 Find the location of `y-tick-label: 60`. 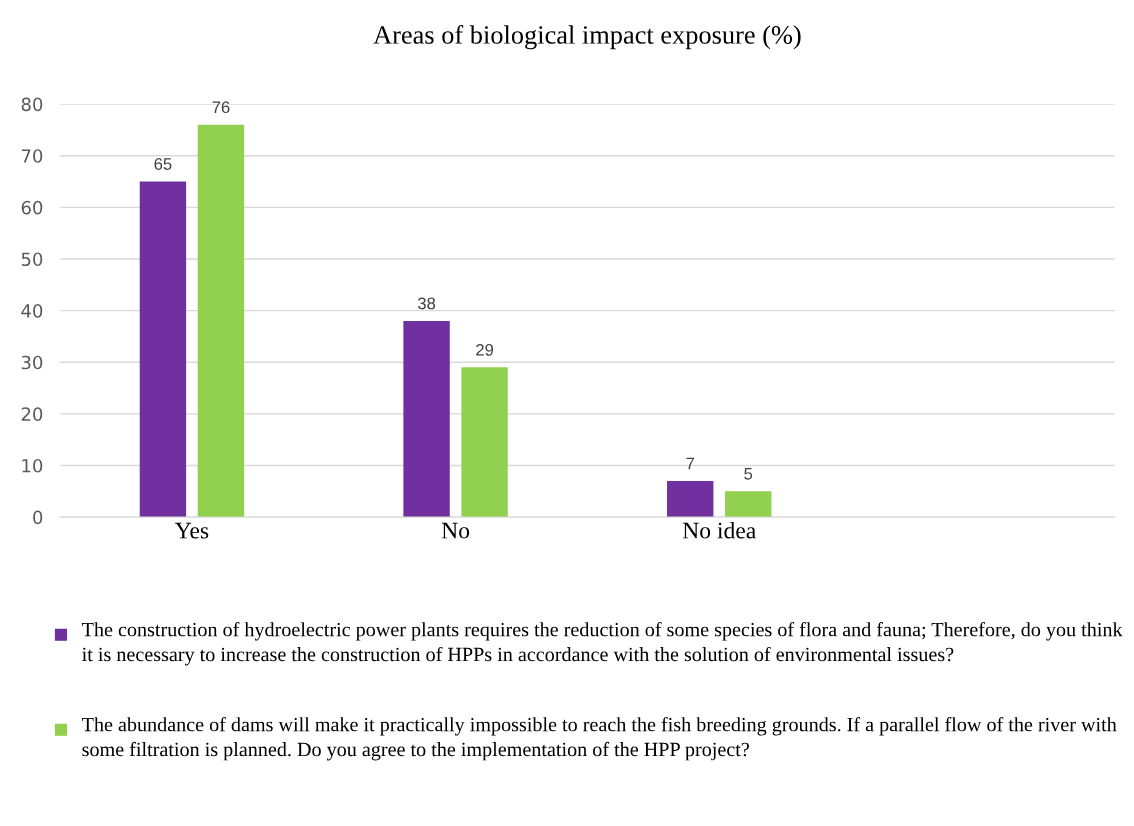

y-tick-label: 60 is located at coordinates (32, 207).